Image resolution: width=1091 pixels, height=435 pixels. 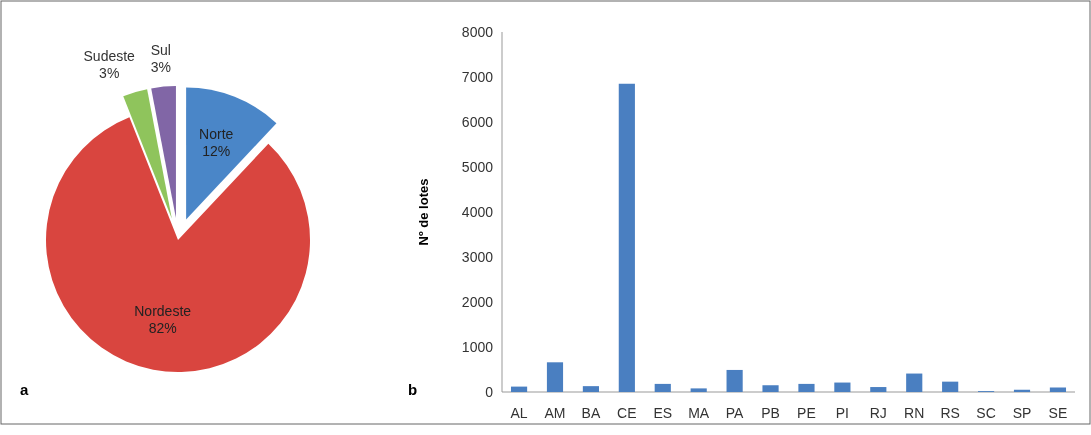 I want to click on x-tick-label: AL, so click(x=519, y=413).